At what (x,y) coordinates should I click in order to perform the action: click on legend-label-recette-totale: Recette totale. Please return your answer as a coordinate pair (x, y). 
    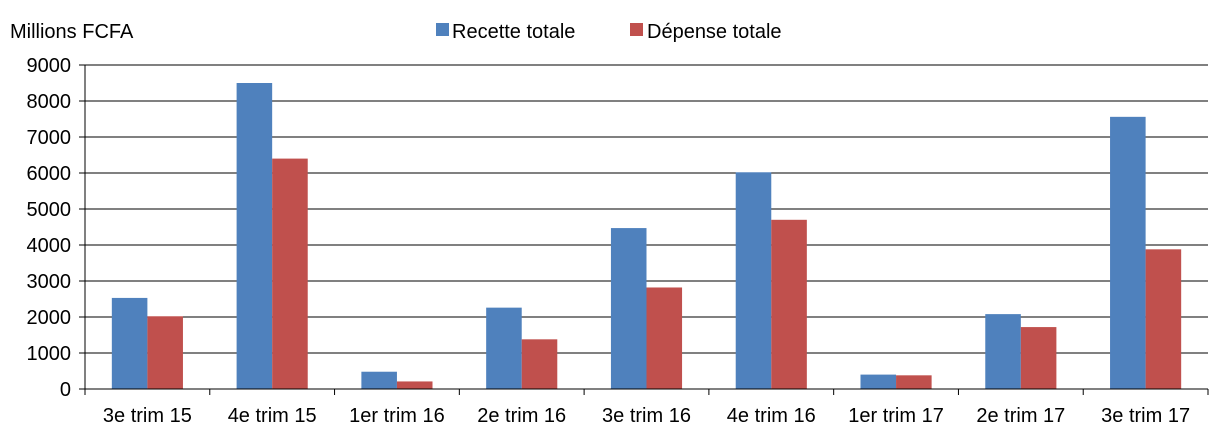
    Looking at the image, I should click on (513, 32).